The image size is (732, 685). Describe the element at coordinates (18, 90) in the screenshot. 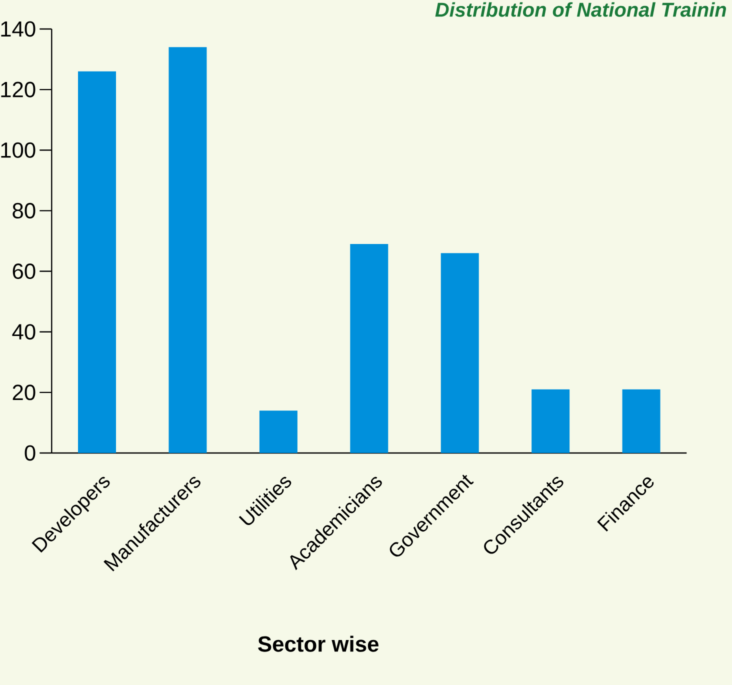

I see `y-tick-label: 120` at that location.